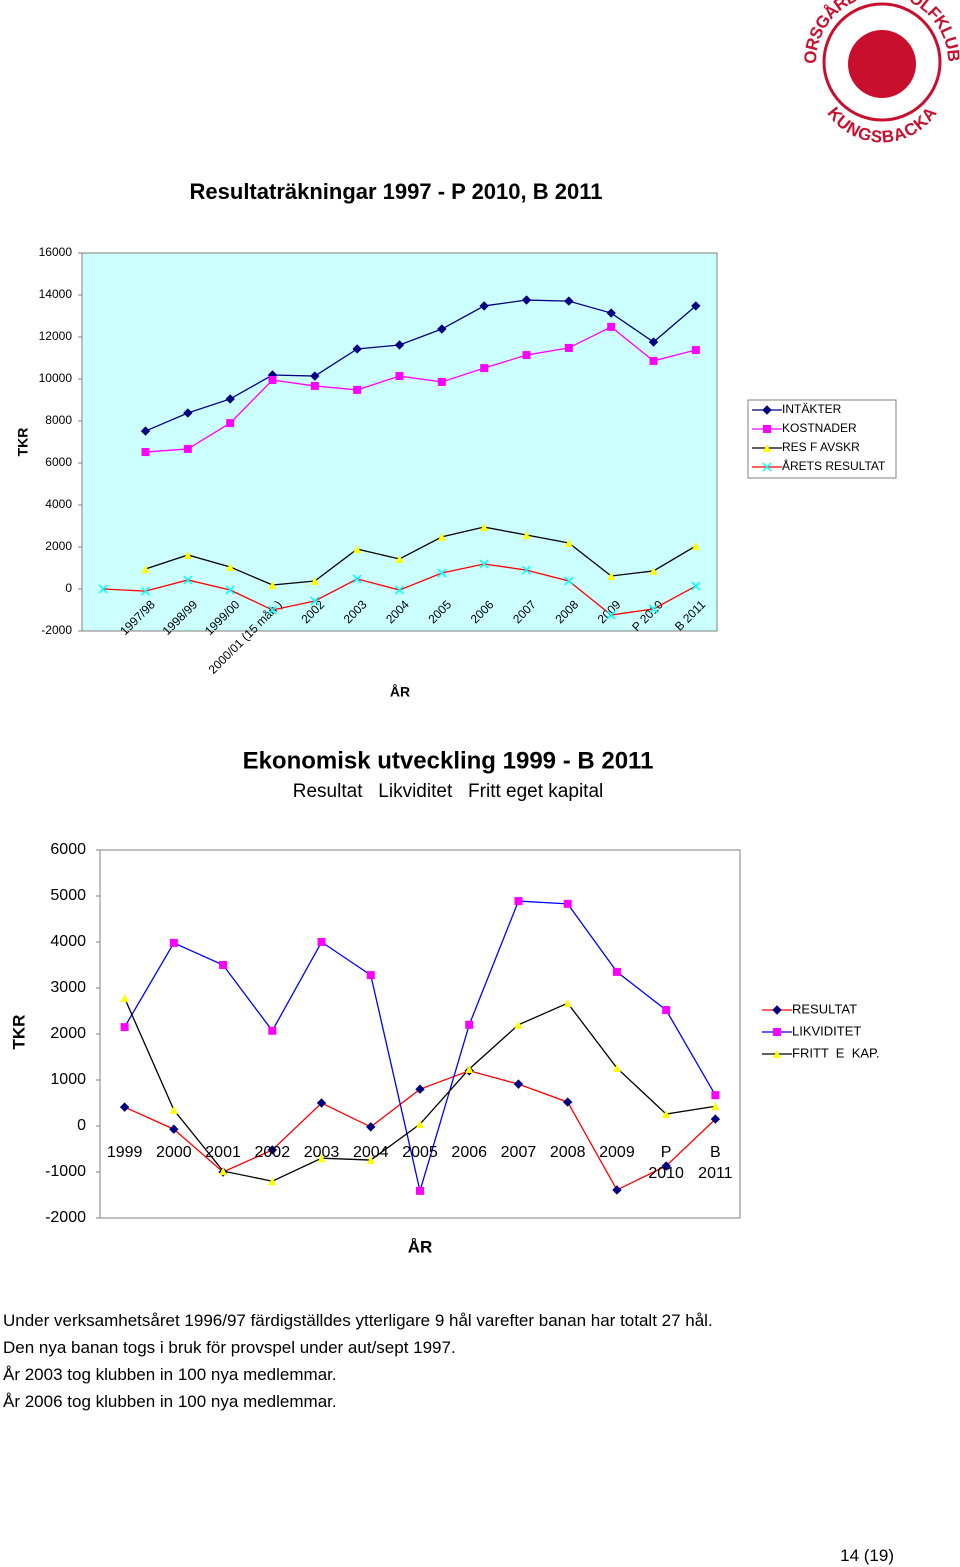 The width and height of the screenshot is (960, 1567). Describe the element at coordinates (68, 588) in the screenshot. I see `y-tick-label: 0` at that location.